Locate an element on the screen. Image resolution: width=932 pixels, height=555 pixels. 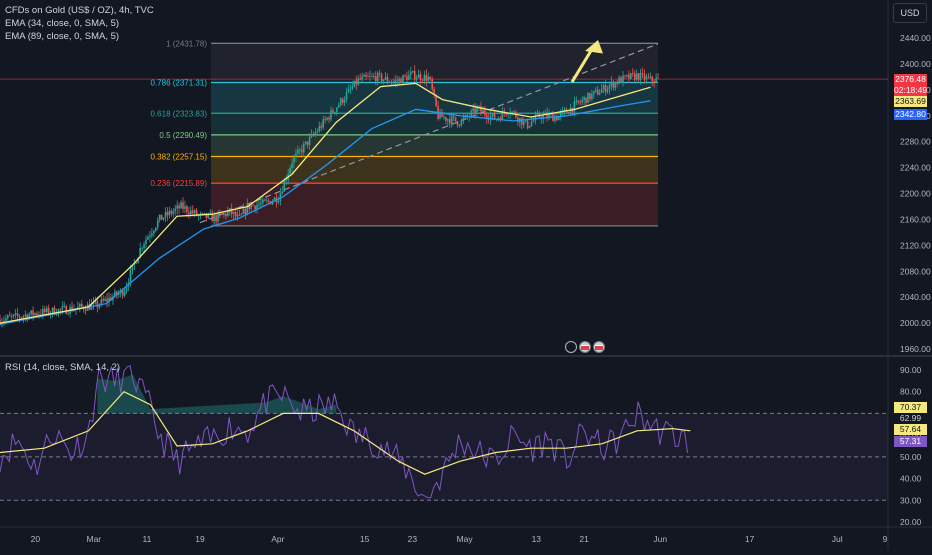
calendar-event-icon is located at coordinates (571, 347).